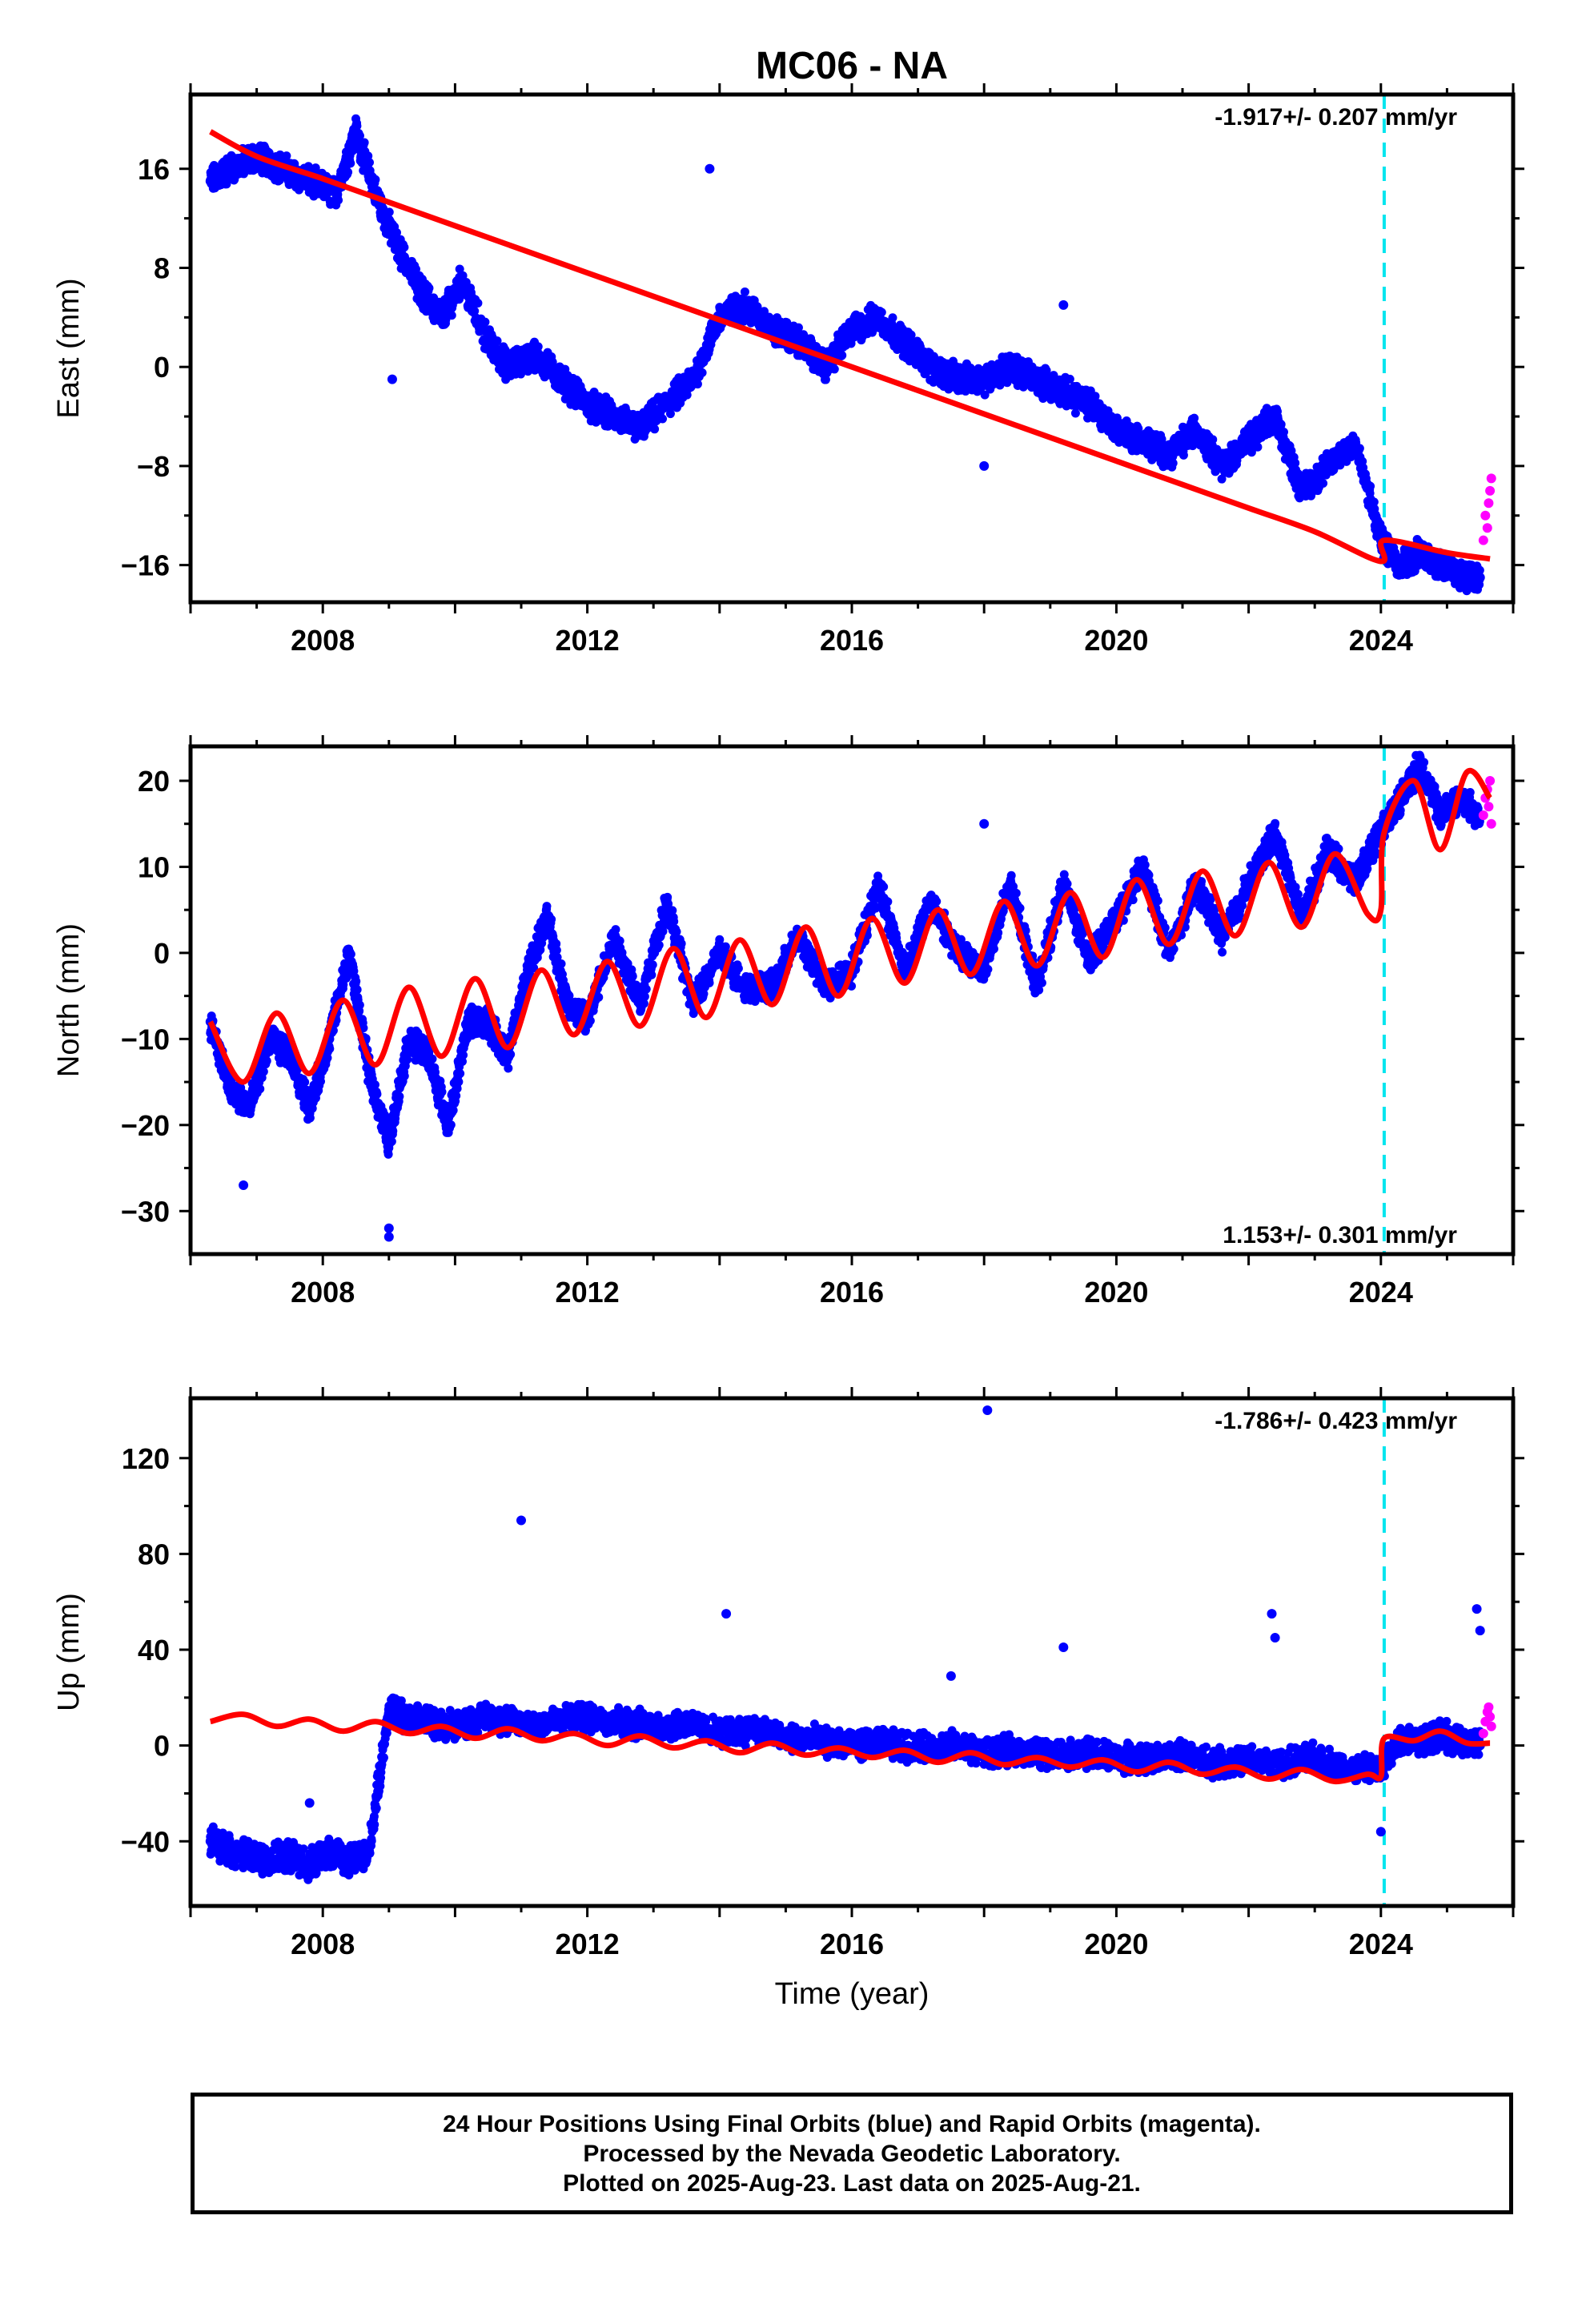 The image size is (1582, 2324). Describe the element at coordinates (1381, 640) in the screenshot. I see `x-tick-label: 2024` at that location.